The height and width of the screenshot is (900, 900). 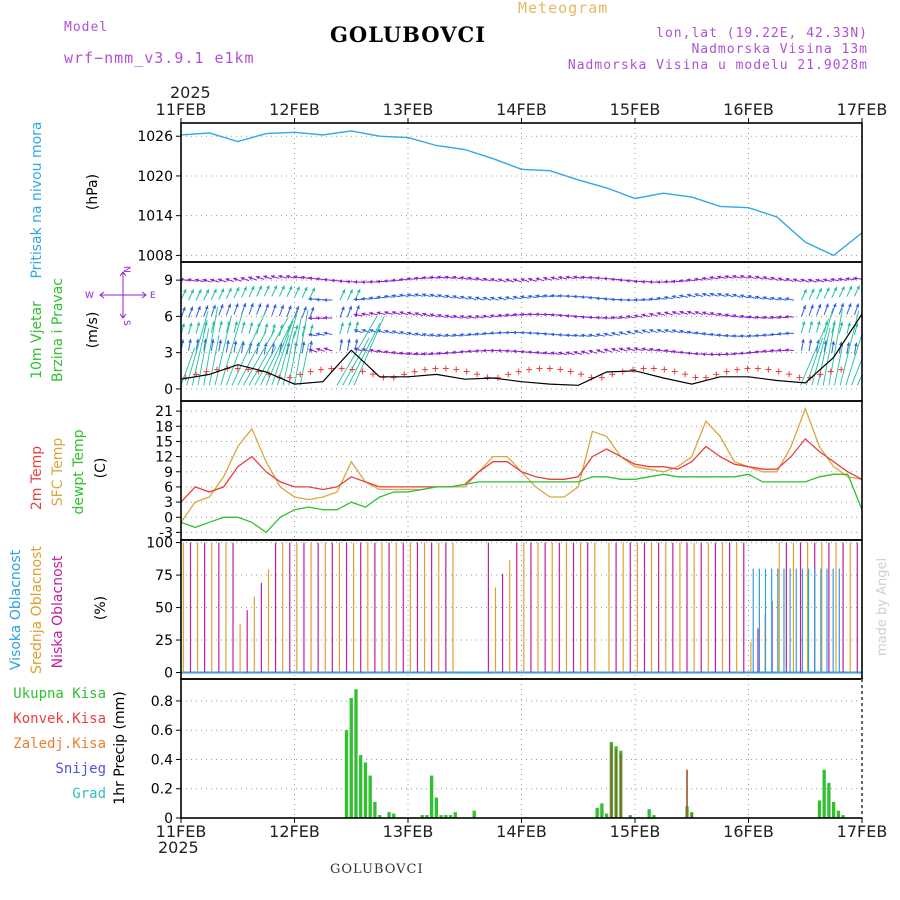 I want to click on compass-e: E, so click(x=153, y=296).